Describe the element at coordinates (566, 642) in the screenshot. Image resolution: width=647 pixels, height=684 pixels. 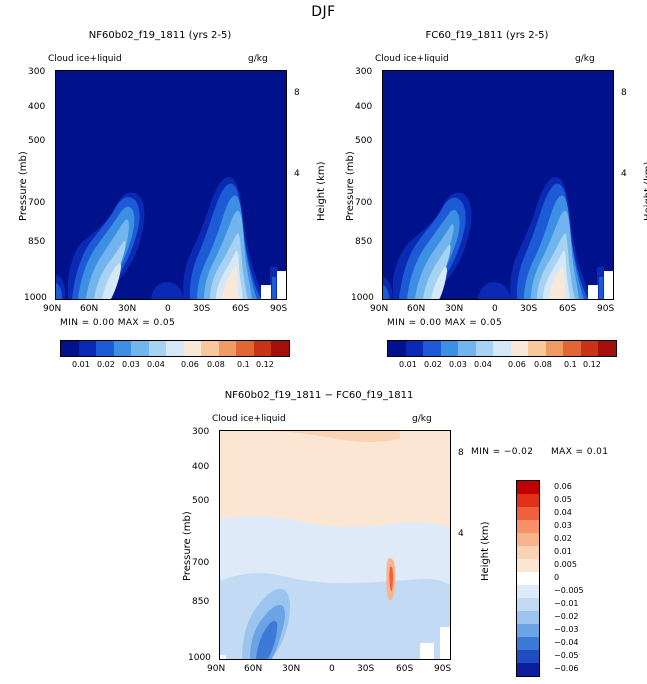
I see `panel3-cbar-lbl-12: −0.04` at that location.